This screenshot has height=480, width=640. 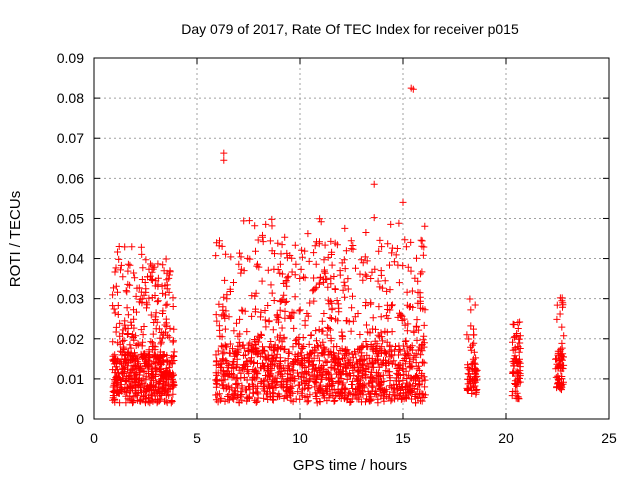 What do you see at coordinates (70, 238) in the screenshot?
I see `y-tick-labels: 0 0.01 0.02 0.03 0.04 0.05 0.06 0.07 0.08 0.09` at bounding box center [70, 238].